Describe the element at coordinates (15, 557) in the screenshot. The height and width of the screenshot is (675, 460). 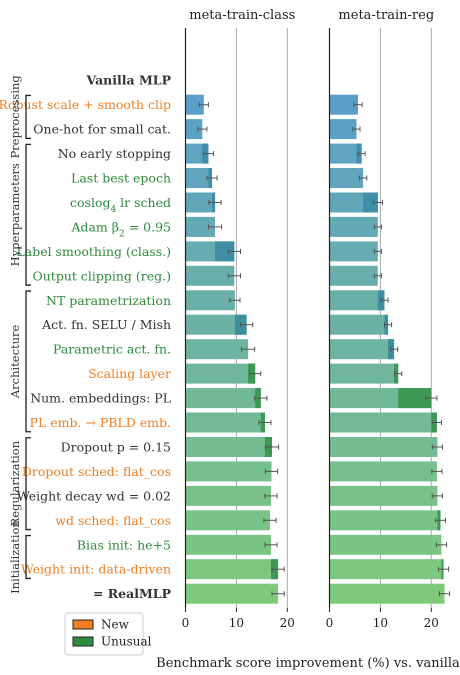
I see `group-label: Initialization` at that location.